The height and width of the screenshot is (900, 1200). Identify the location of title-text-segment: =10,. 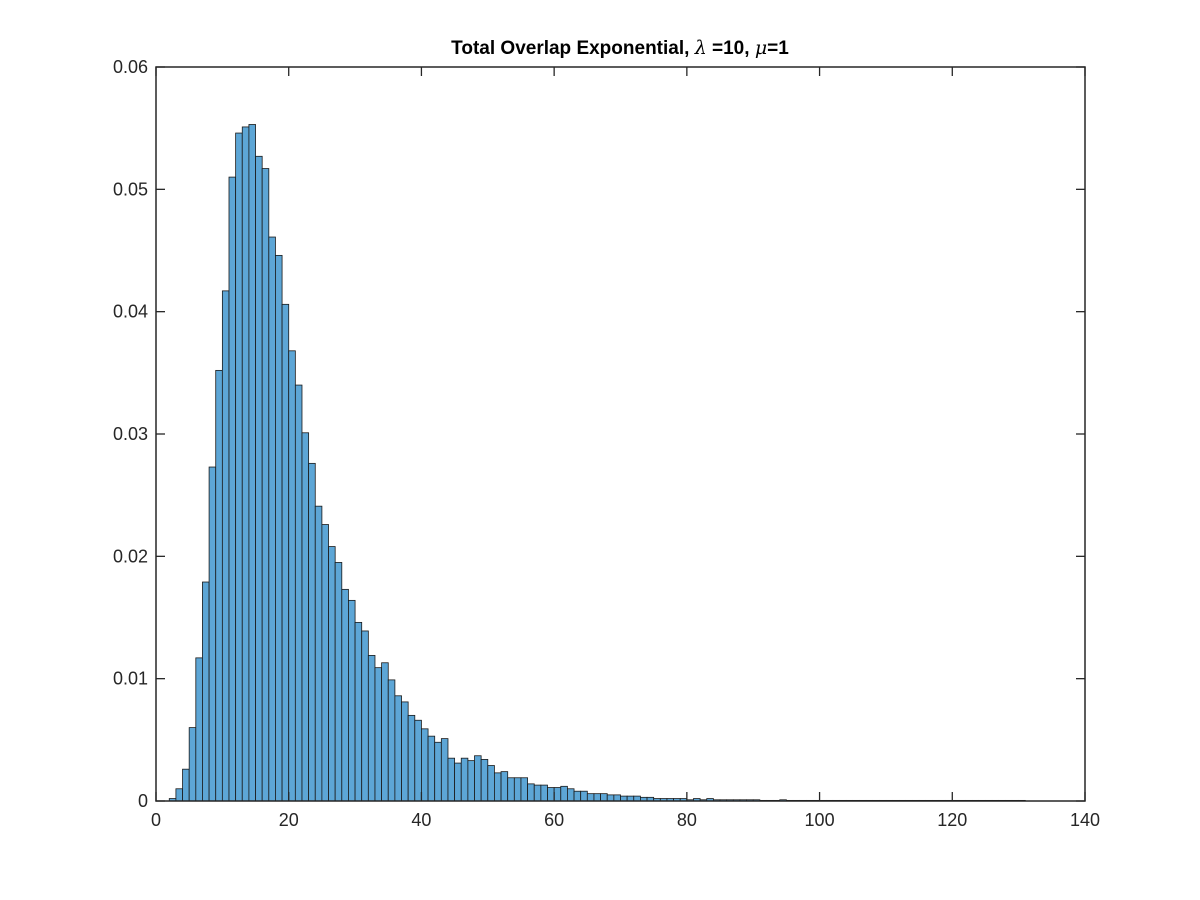
(731, 48).